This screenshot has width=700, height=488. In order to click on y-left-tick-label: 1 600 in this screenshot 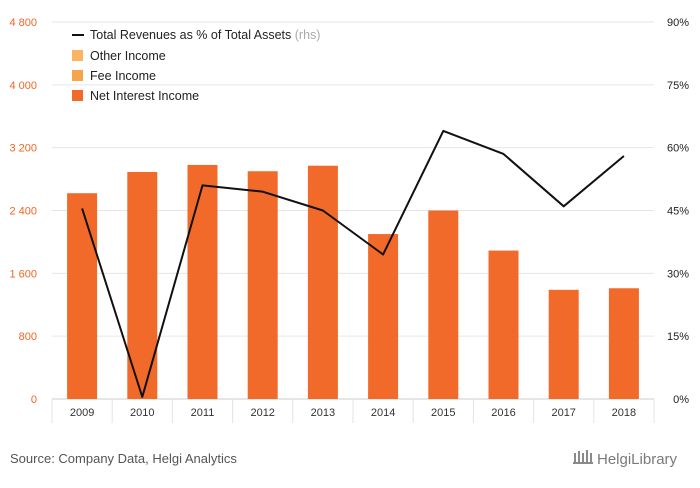, I will do `click(23, 274)`.